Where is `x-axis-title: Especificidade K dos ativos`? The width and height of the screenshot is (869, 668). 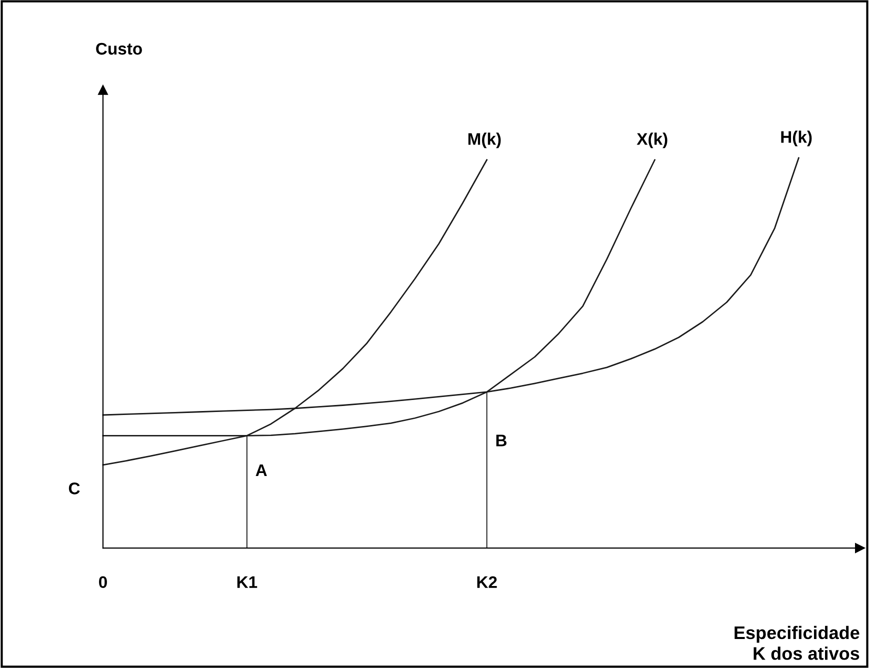 x-axis-title: Especificidade K dos ativos is located at coordinates (797, 643).